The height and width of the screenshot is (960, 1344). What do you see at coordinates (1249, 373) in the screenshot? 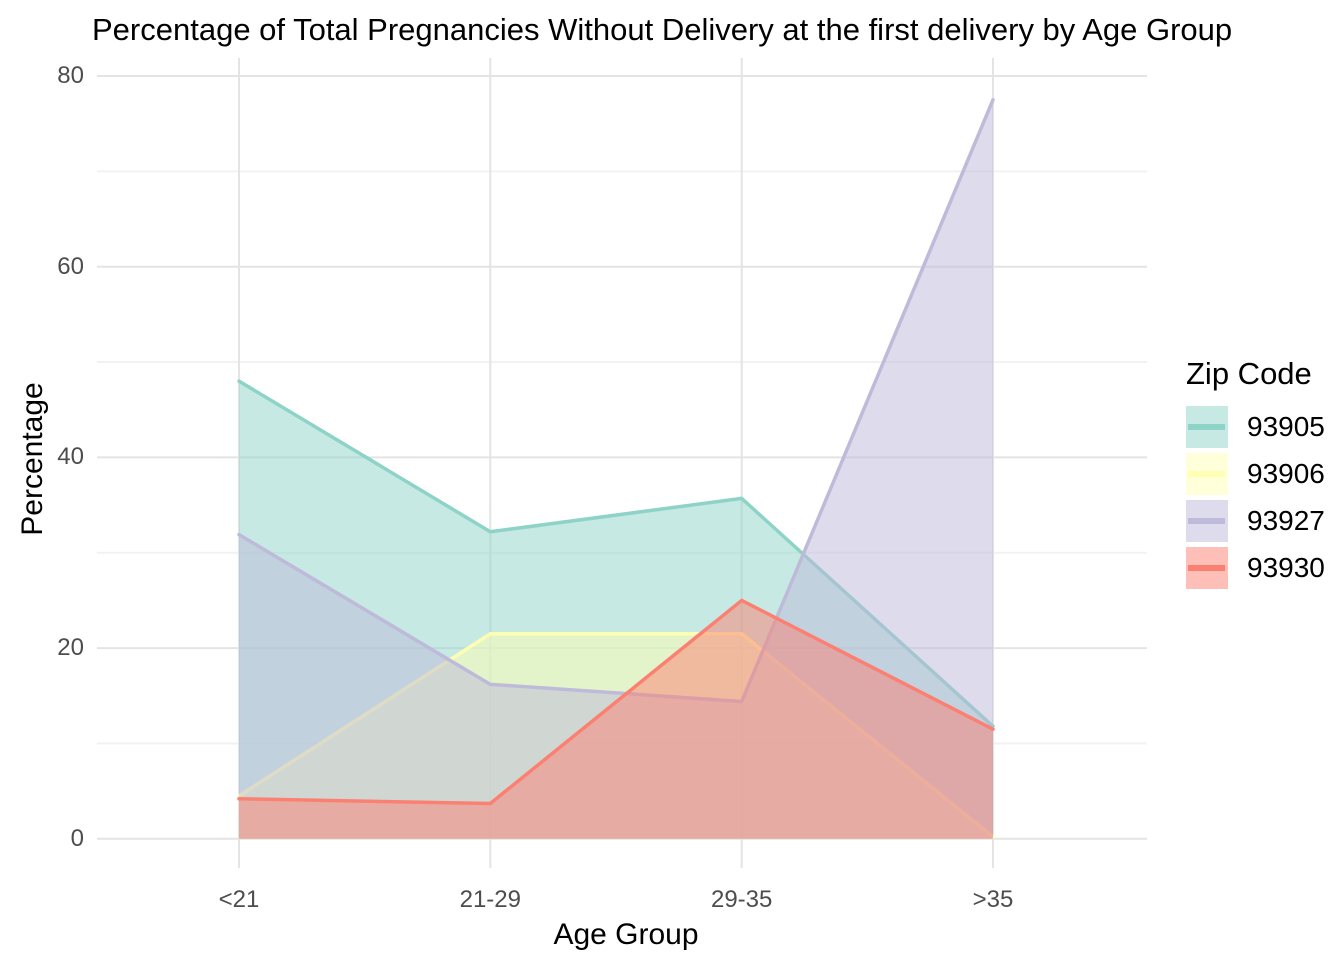
I see `legend-title: Zip Code` at bounding box center [1249, 373].